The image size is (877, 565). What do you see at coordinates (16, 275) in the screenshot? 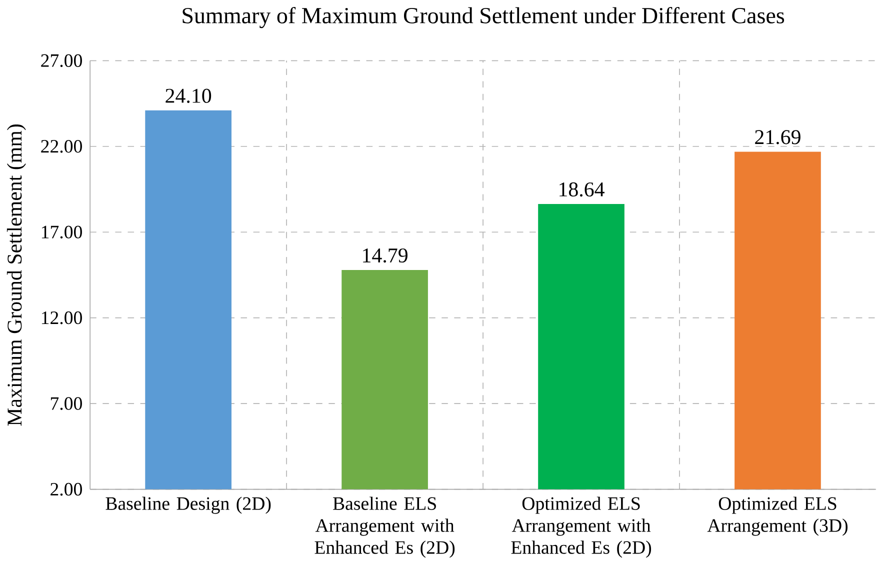
I see `y-axis-title: Maximum Ground Settlement (mm)` at bounding box center [16, 275].